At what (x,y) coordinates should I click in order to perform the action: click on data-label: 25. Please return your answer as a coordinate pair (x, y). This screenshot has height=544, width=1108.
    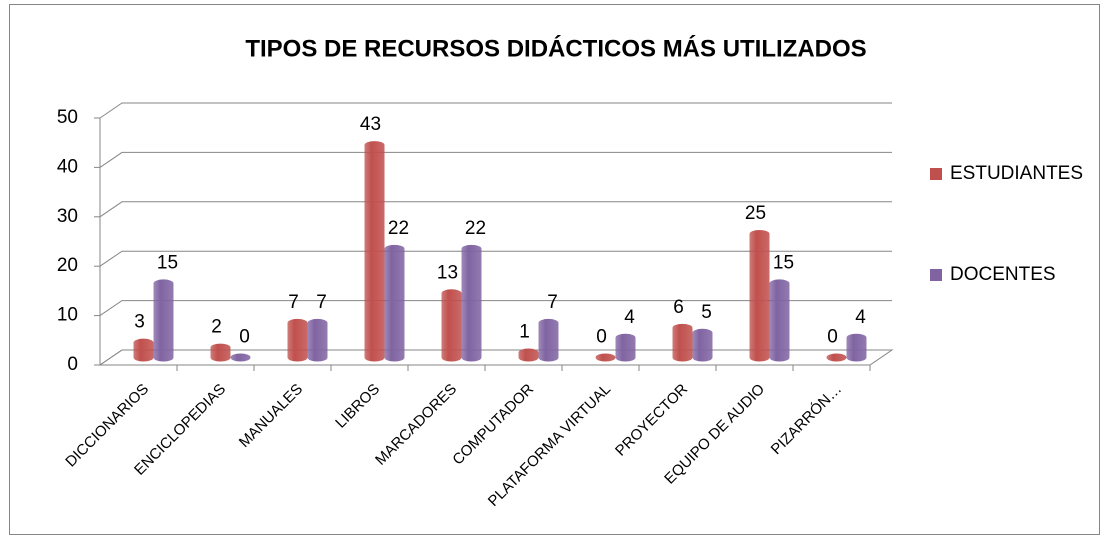
    Looking at the image, I should click on (755, 213).